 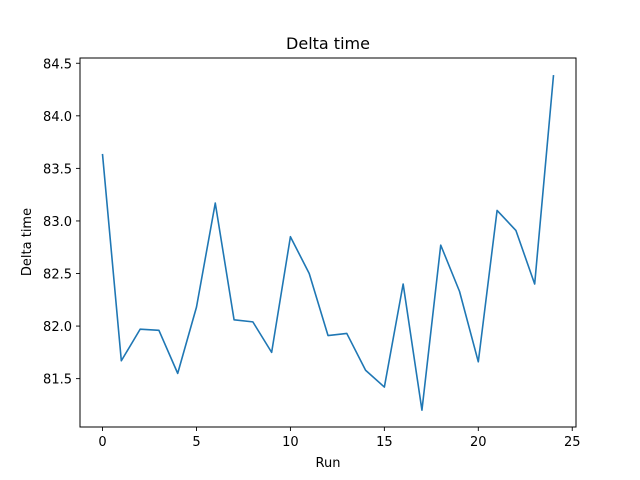 I want to click on y-tick-label: 82.5, so click(x=57, y=275).